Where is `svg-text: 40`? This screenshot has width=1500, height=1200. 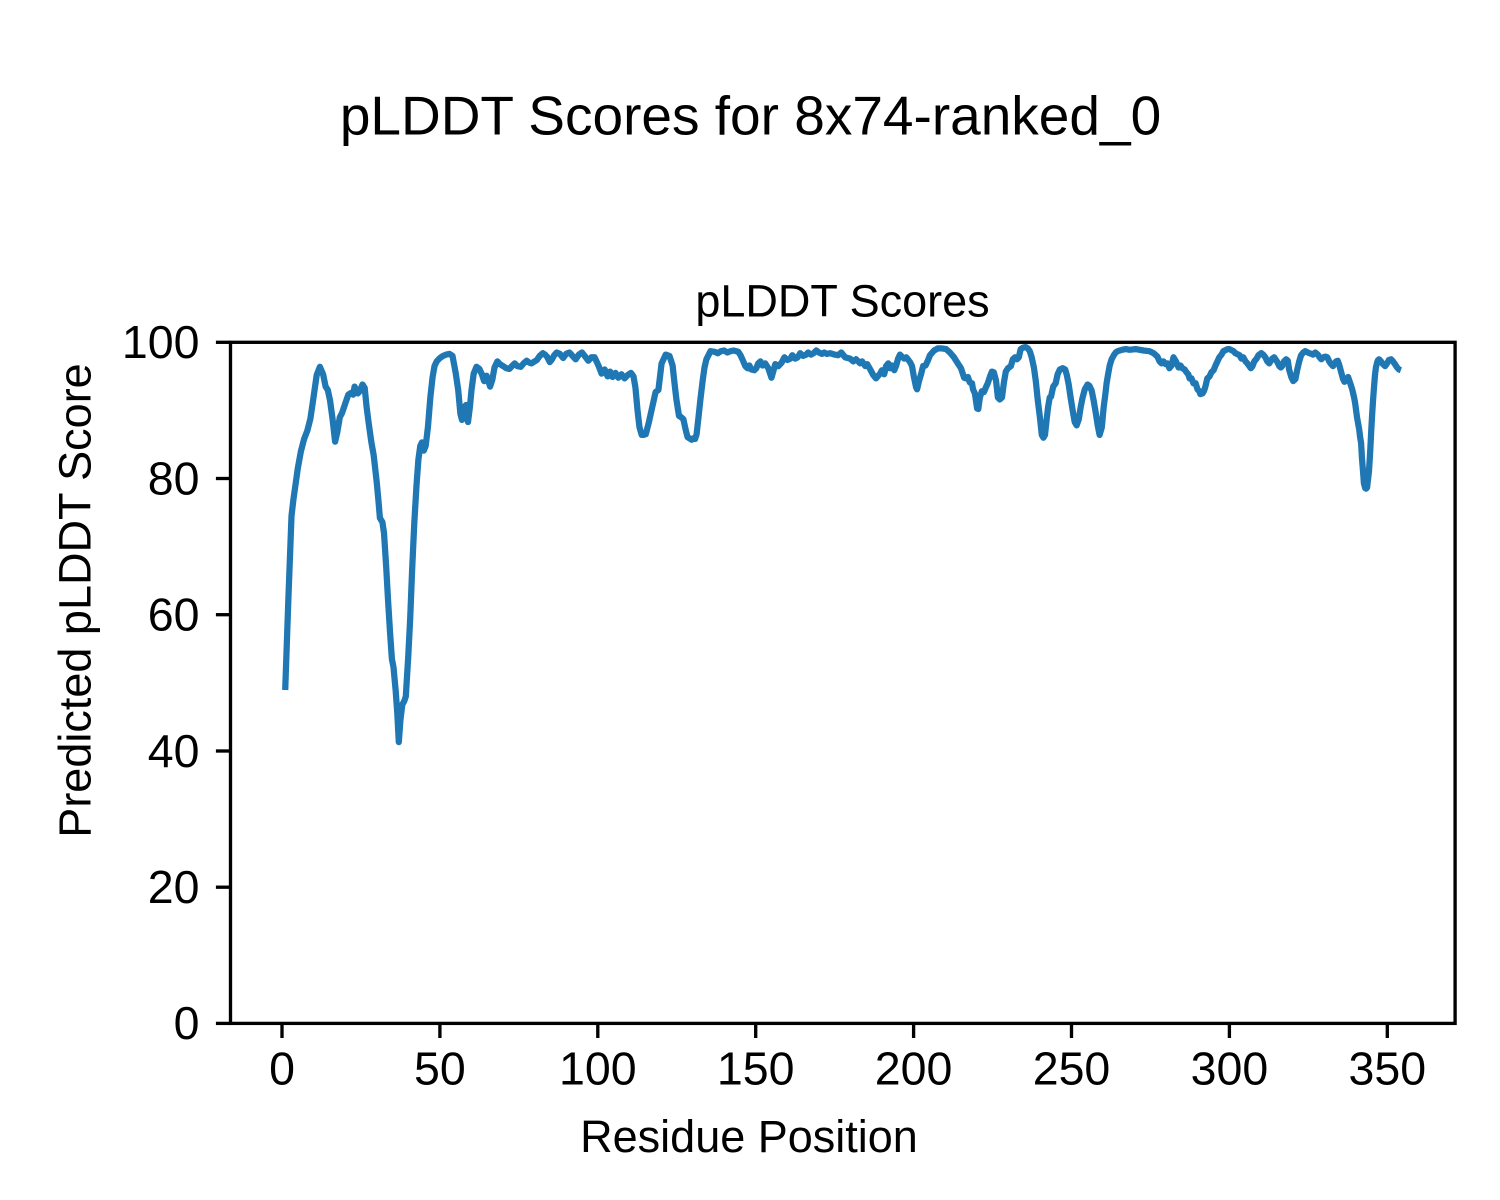
svg-text: 40 is located at coordinates (174, 751).